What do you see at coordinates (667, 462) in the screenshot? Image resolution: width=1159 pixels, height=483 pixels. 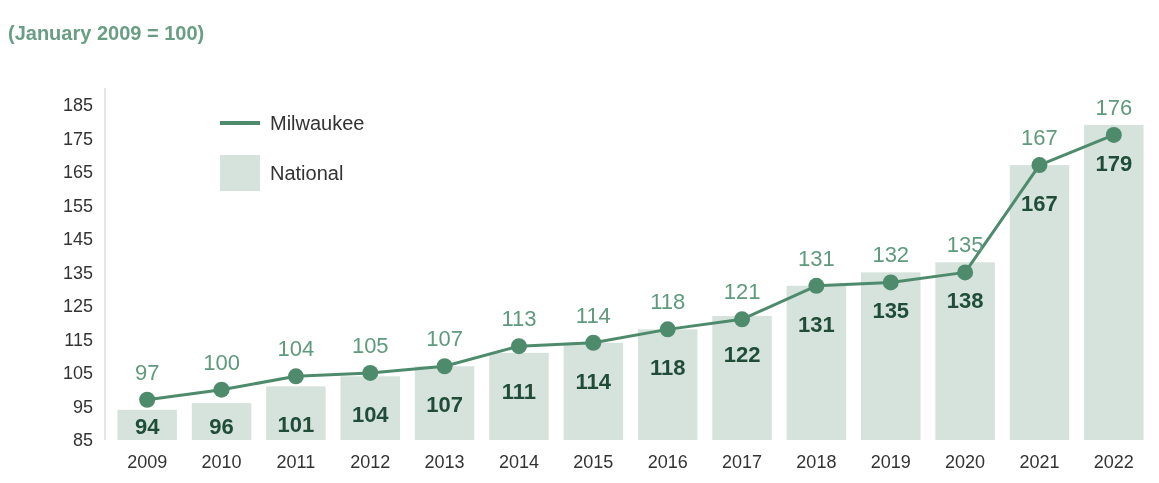 I see `x-tick-label: 2016` at bounding box center [667, 462].